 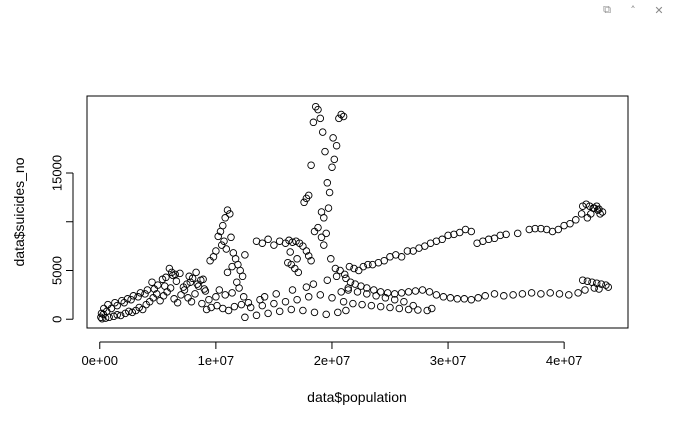 I want to click on close-icon: ✕, so click(x=659, y=10).